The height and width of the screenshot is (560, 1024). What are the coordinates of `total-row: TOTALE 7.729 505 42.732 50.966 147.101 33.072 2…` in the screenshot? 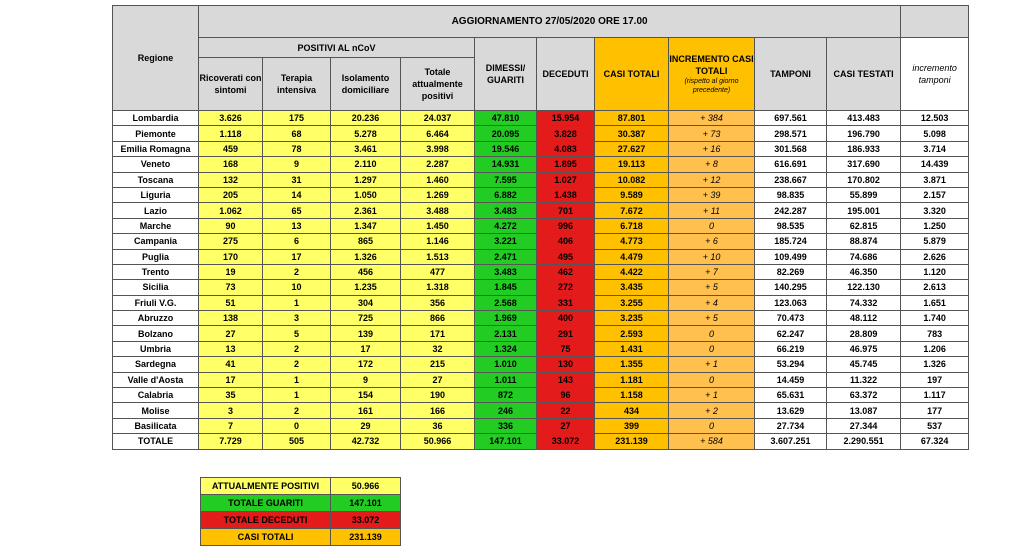 It's located at (541, 441).